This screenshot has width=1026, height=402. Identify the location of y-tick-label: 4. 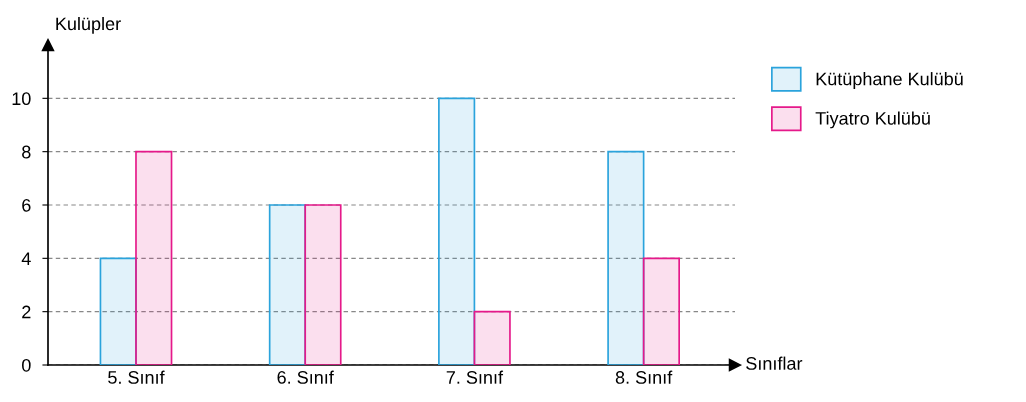
(26, 258).